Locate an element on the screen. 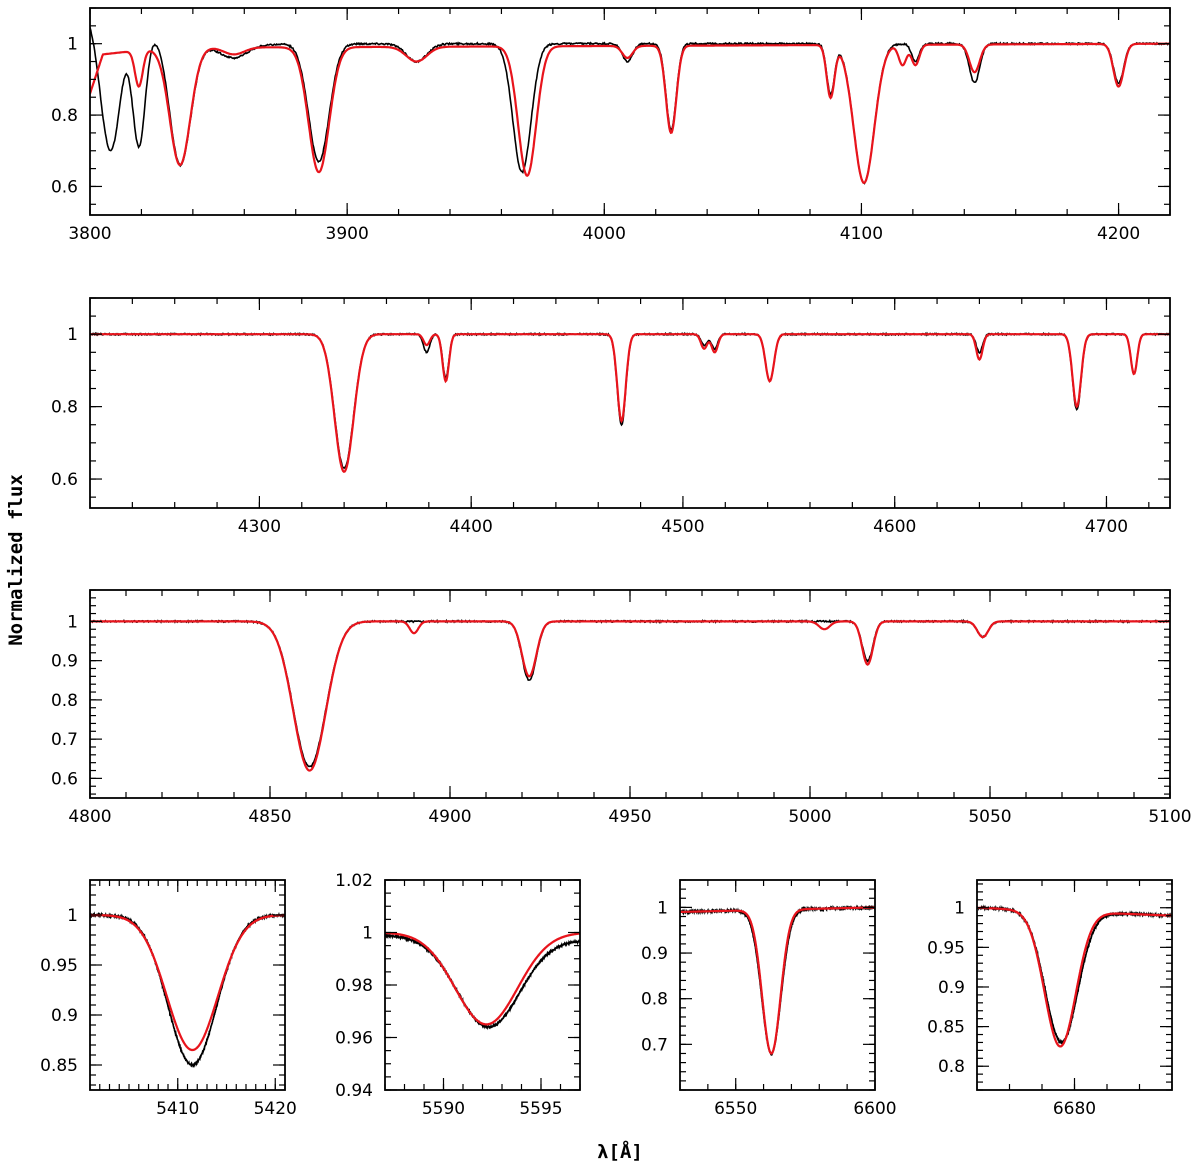 The image size is (1200, 1165). x-tick-label: 5000 is located at coordinates (809, 817).